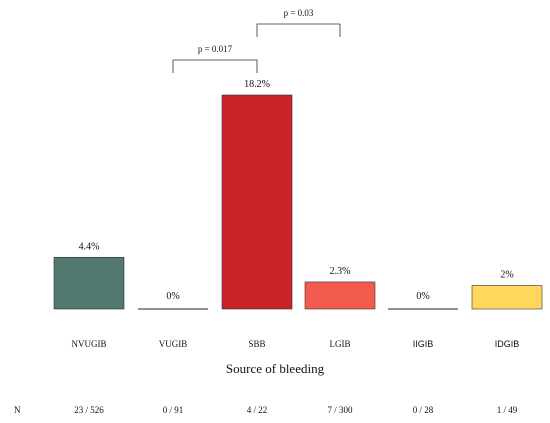  What do you see at coordinates (507, 297) in the screenshot?
I see `bar-idgib` at bounding box center [507, 297].